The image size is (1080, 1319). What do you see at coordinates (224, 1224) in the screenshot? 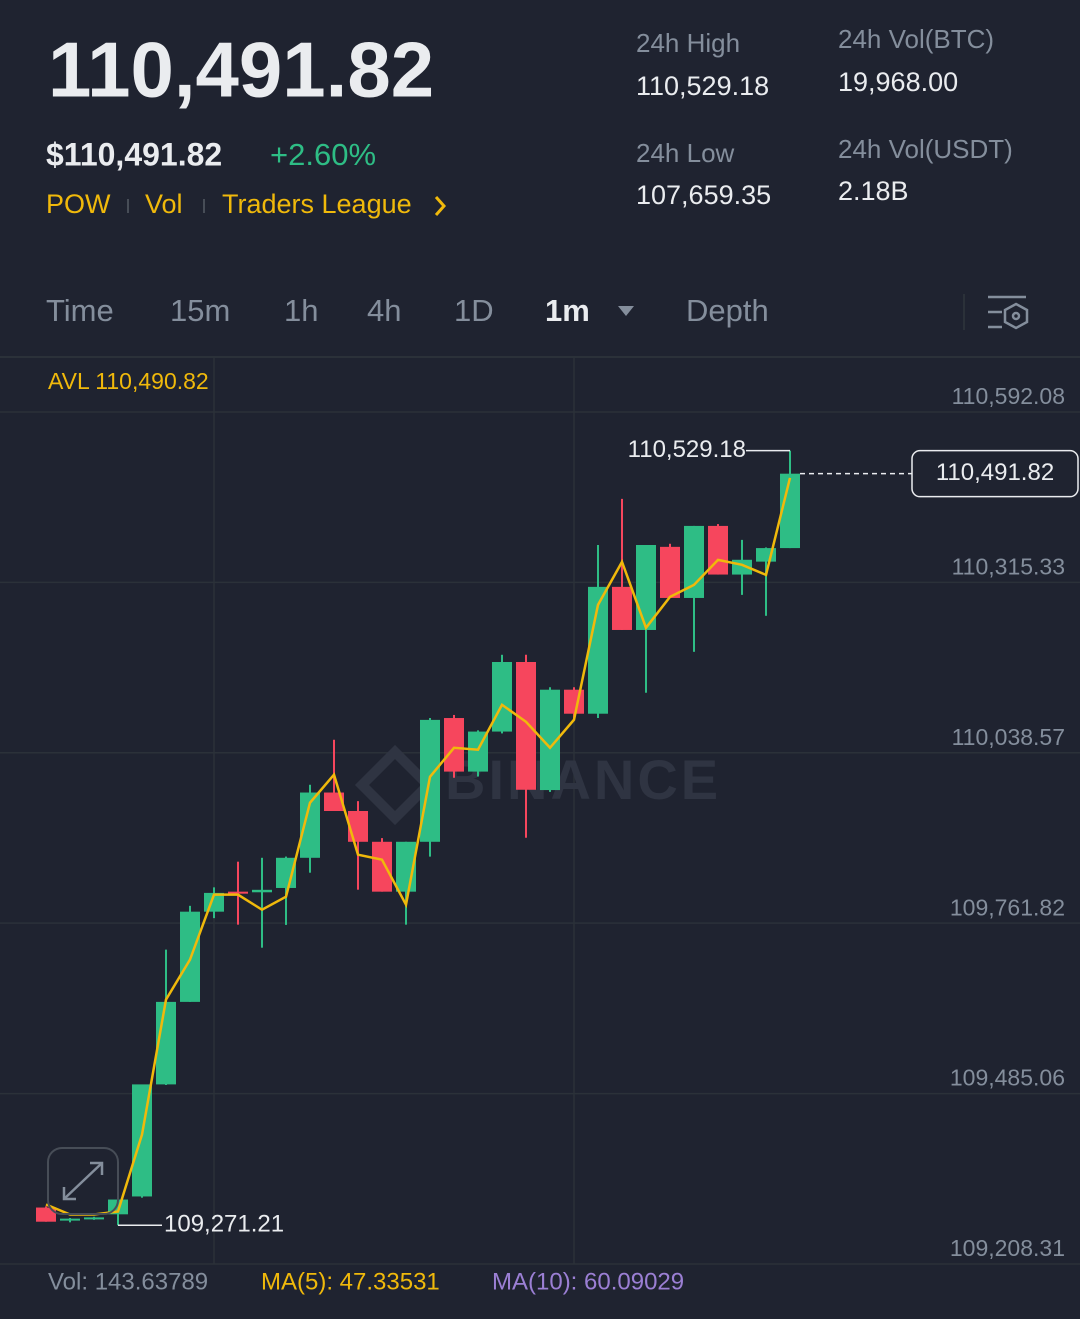
I see `low-label: 109,271.21` at bounding box center [224, 1224].